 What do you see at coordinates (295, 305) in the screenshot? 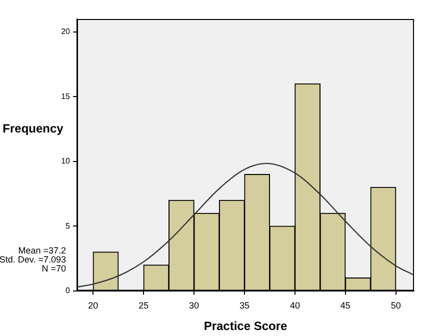
I see `x-tick-label: 40` at bounding box center [295, 305].